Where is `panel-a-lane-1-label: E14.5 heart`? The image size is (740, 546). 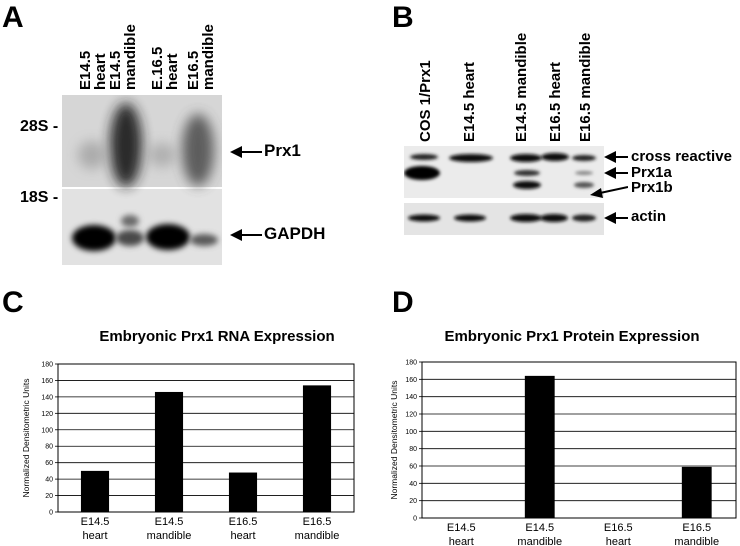
panel-a-lane-1-label: E14.5 heart is located at coordinates (93, 70).